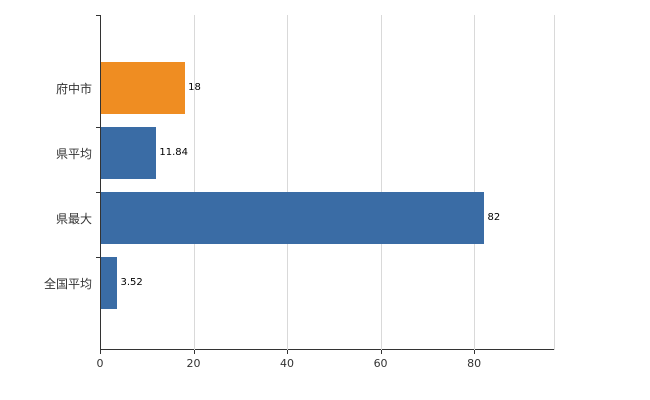  Describe the element at coordinates (131, 282) in the screenshot. I see `bar-value-label: 3.52` at that location.